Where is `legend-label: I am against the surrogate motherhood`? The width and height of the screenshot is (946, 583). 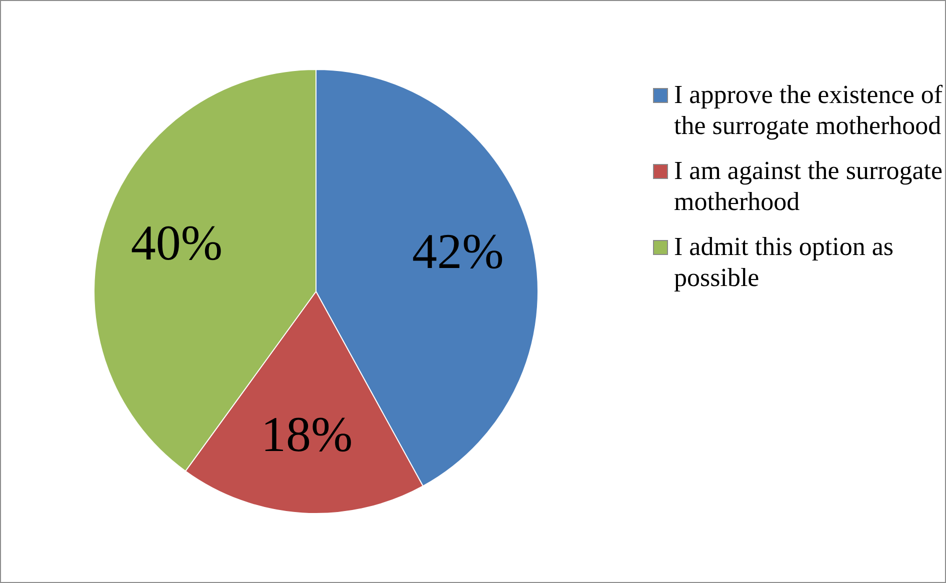 legend-label: I am against the surrogate motherhood is located at coordinates (808, 186).